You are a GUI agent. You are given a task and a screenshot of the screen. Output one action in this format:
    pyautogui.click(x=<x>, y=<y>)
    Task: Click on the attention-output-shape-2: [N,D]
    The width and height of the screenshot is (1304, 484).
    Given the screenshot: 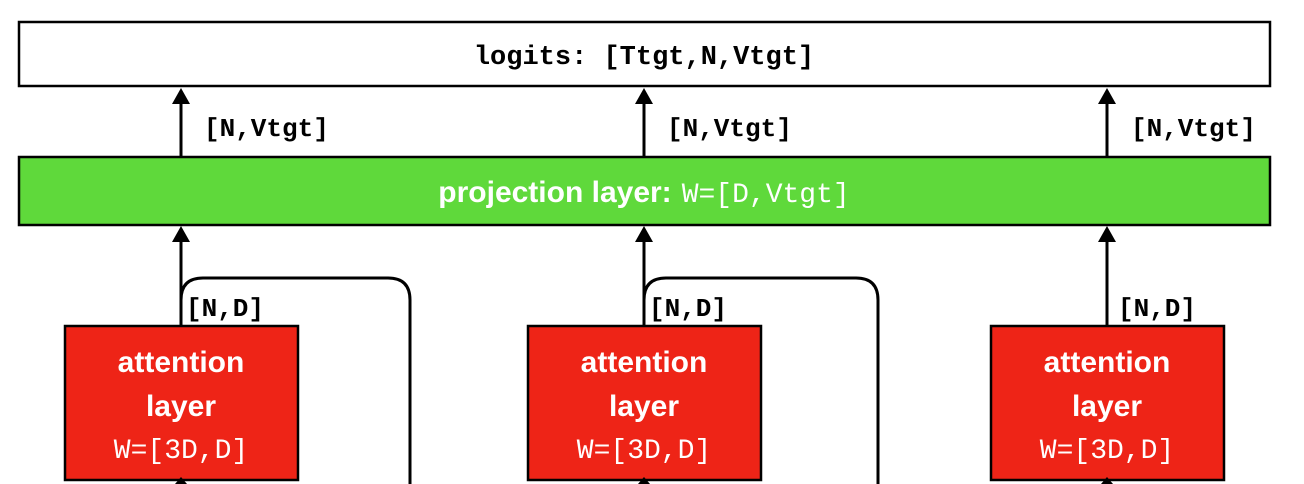 What is the action you would take?
    pyautogui.click(x=688, y=309)
    